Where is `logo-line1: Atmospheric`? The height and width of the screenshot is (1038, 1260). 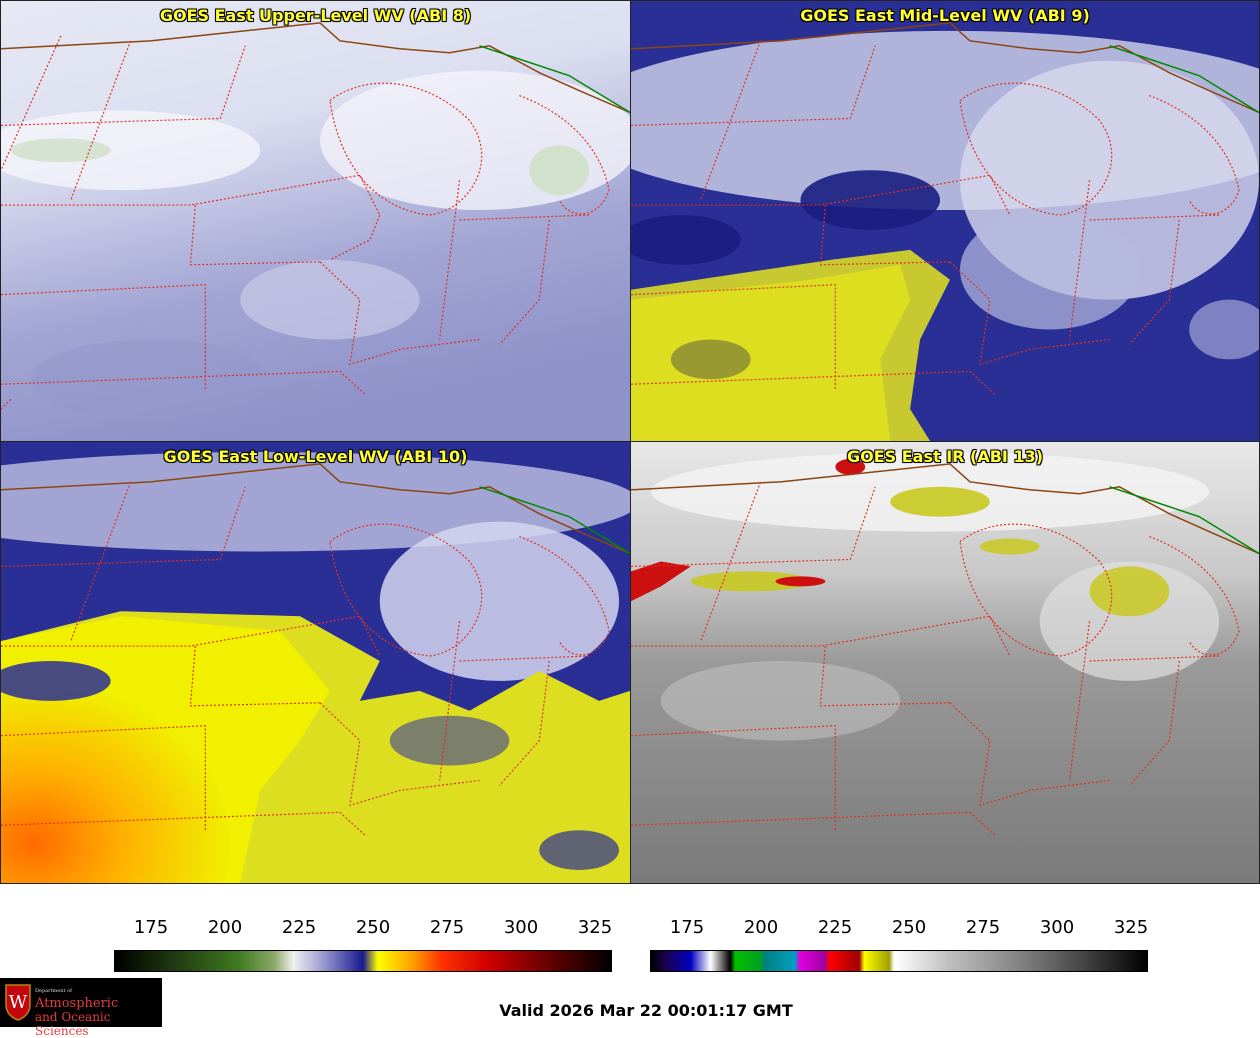
logo-line1: Atmospheric is located at coordinates (77, 1003).